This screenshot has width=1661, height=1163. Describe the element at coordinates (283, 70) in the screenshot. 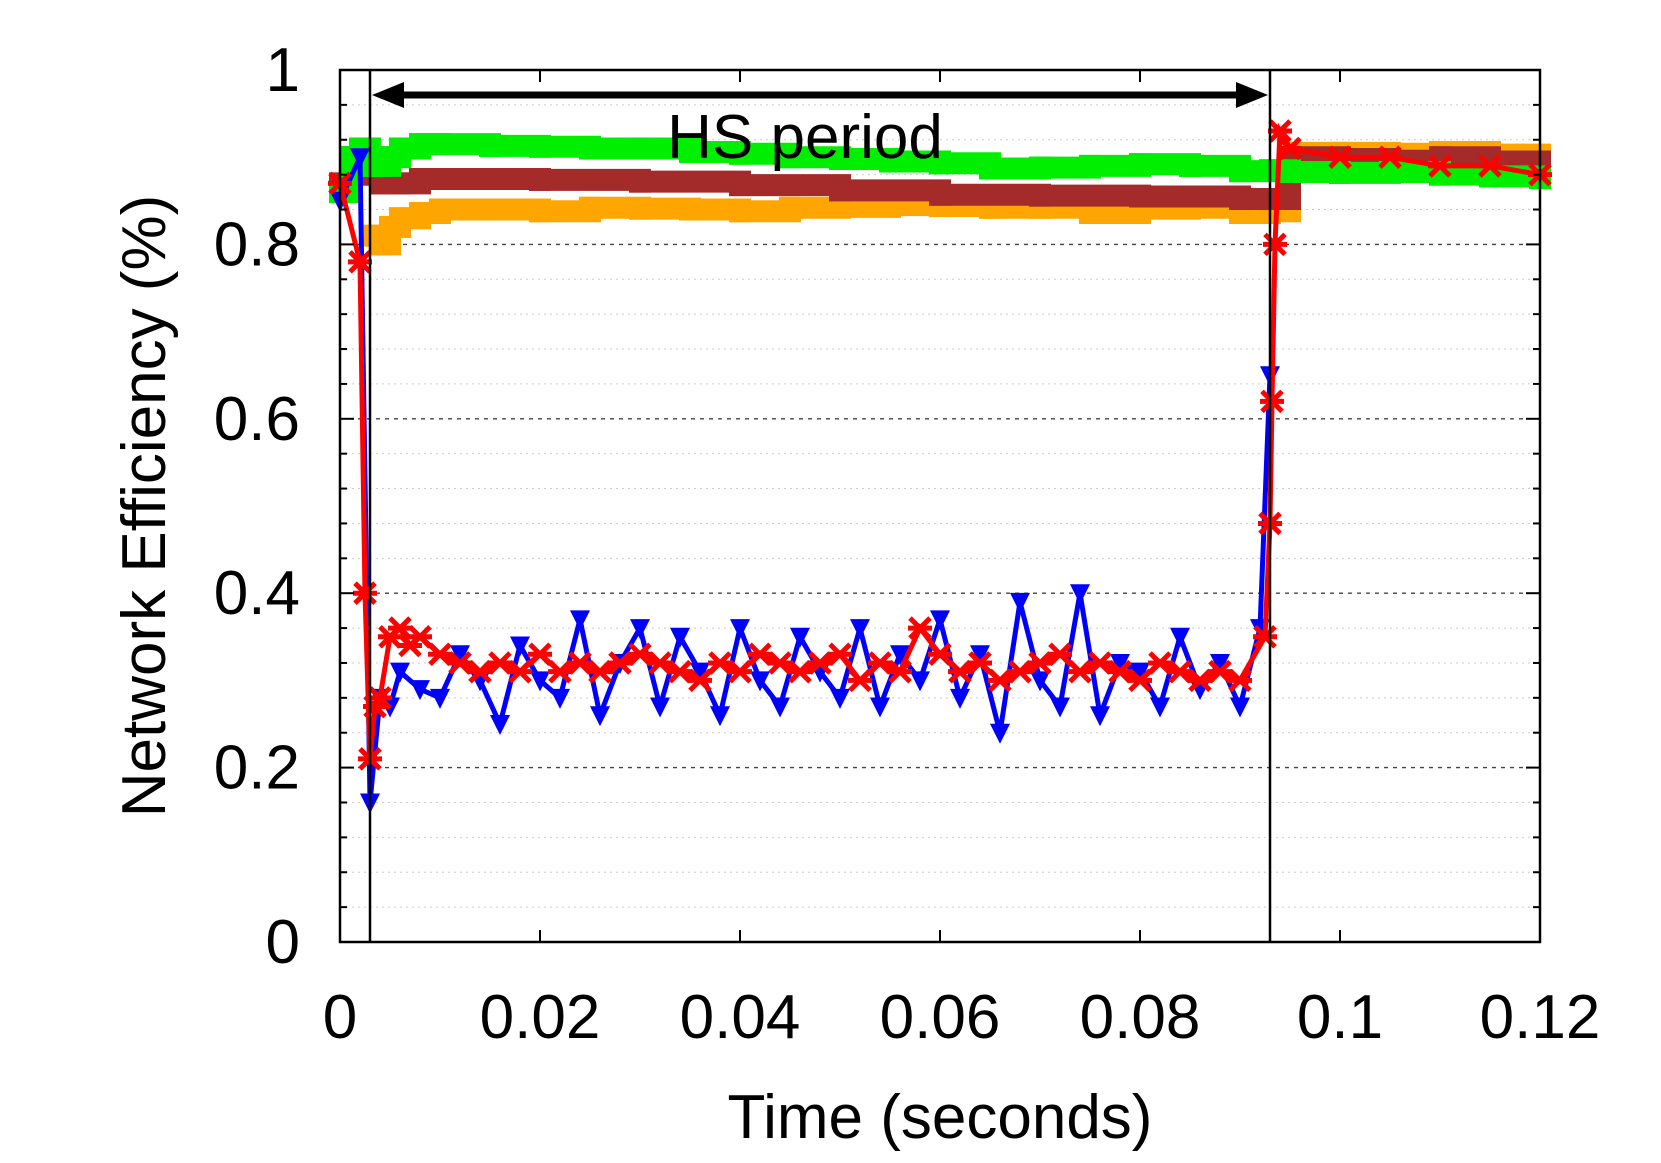

I see `y-tick-label: 1` at that location.